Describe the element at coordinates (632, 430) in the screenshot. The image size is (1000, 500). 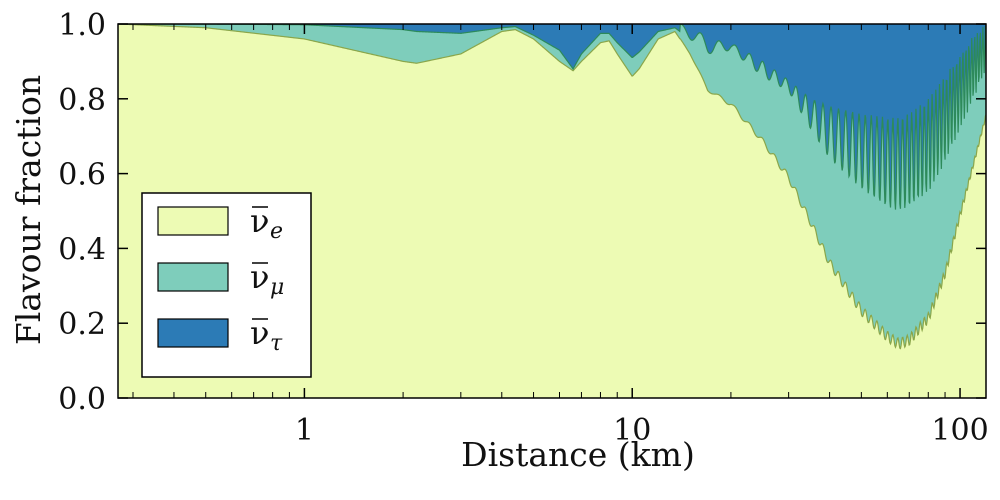
I see `x-tick-label: 10` at that location.